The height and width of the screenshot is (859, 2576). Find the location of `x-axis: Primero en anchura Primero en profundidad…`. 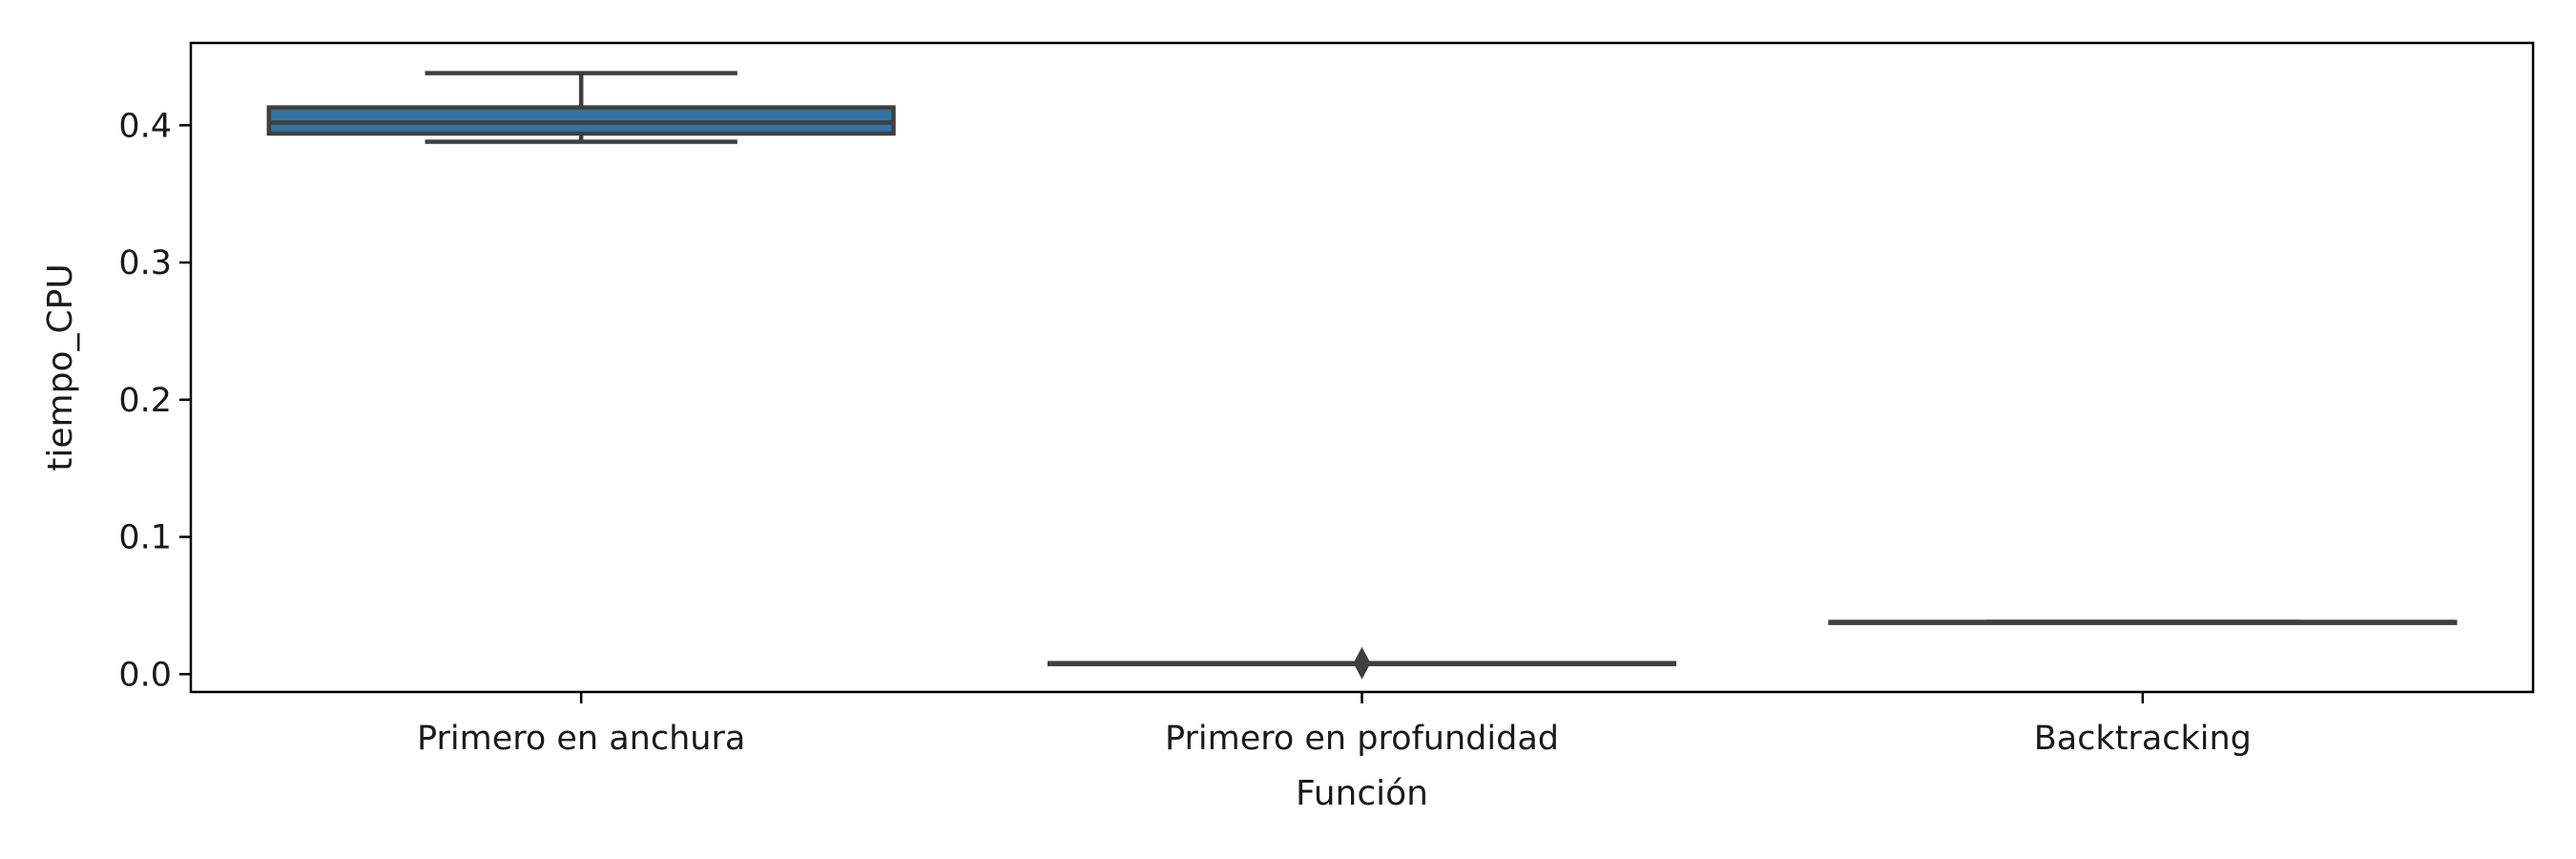

x-axis: Primero en anchura Primero en profundidad… is located at coordinates (1334, 725).